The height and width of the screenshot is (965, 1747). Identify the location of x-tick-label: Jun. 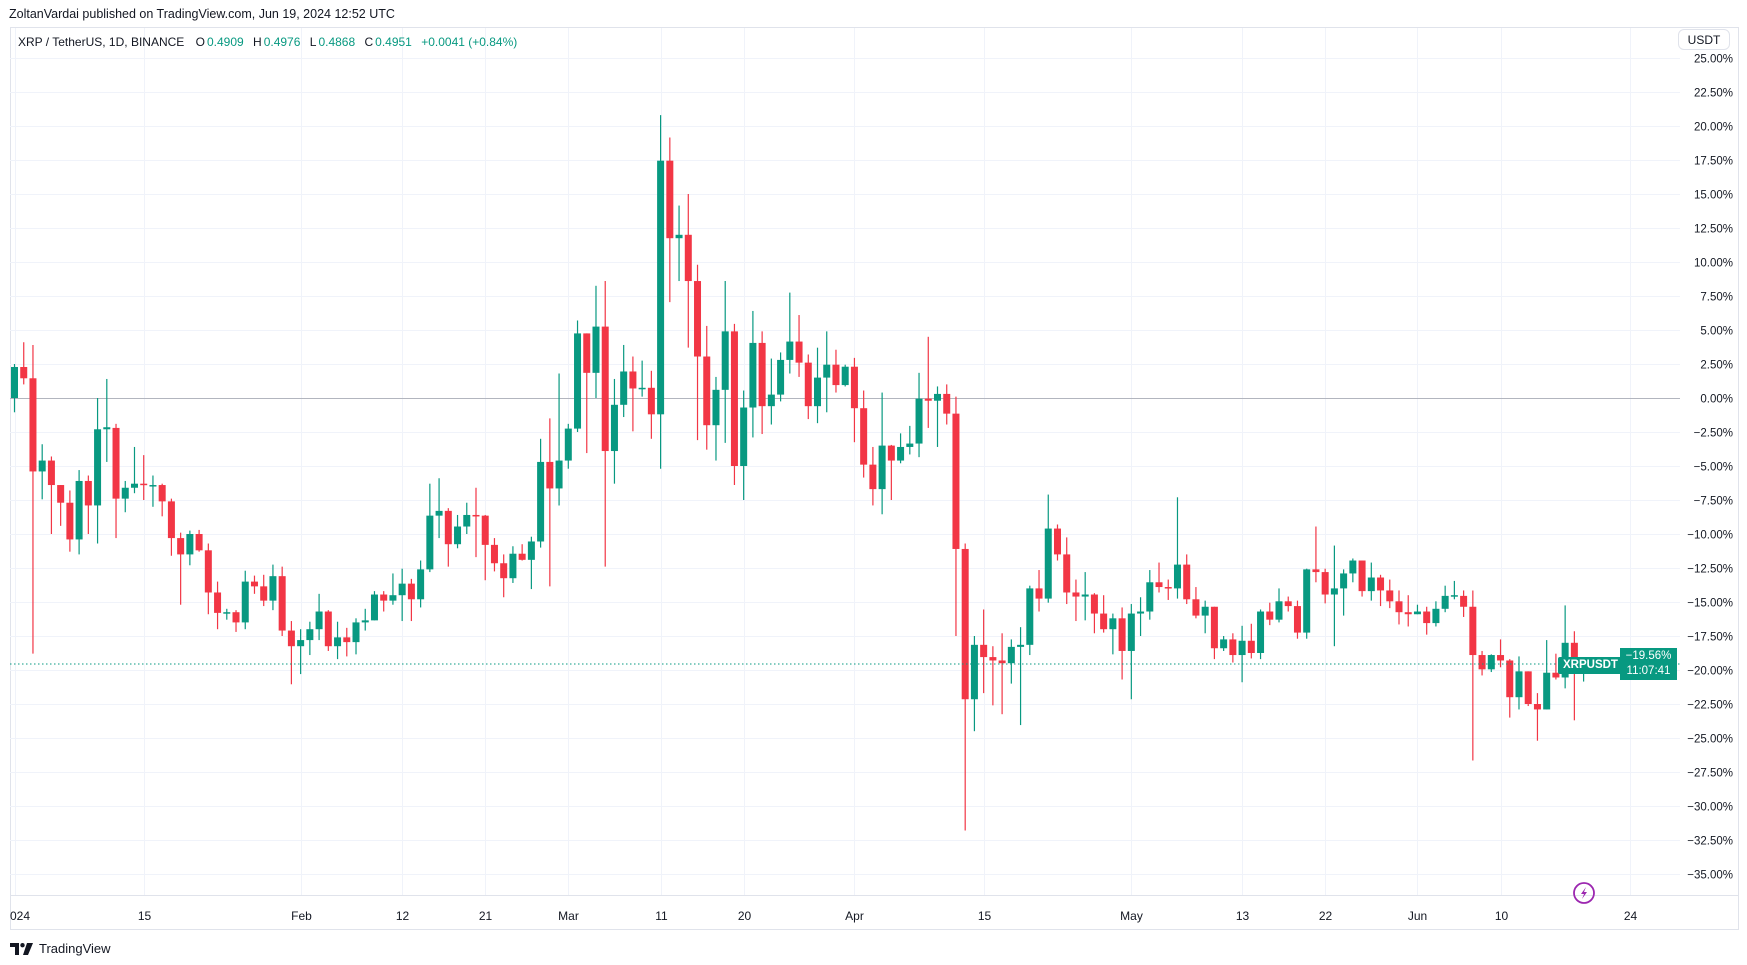
(1417, 916).